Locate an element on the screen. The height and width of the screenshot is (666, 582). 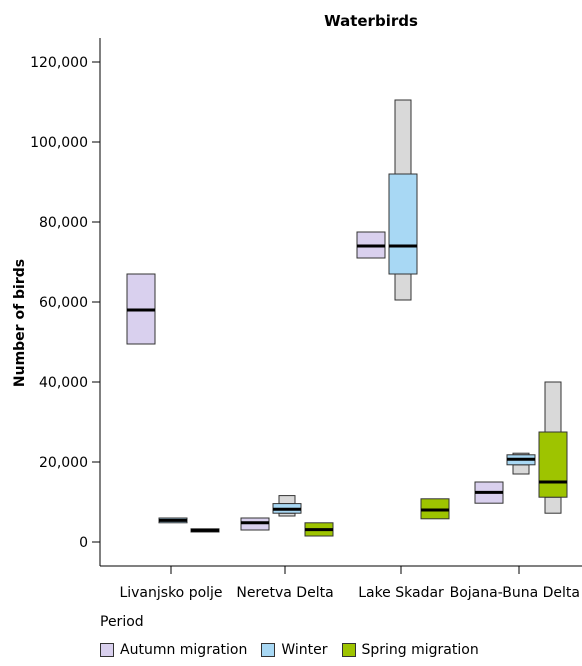
y-tick-label: 40,000 is located at coordinates (63, 383).